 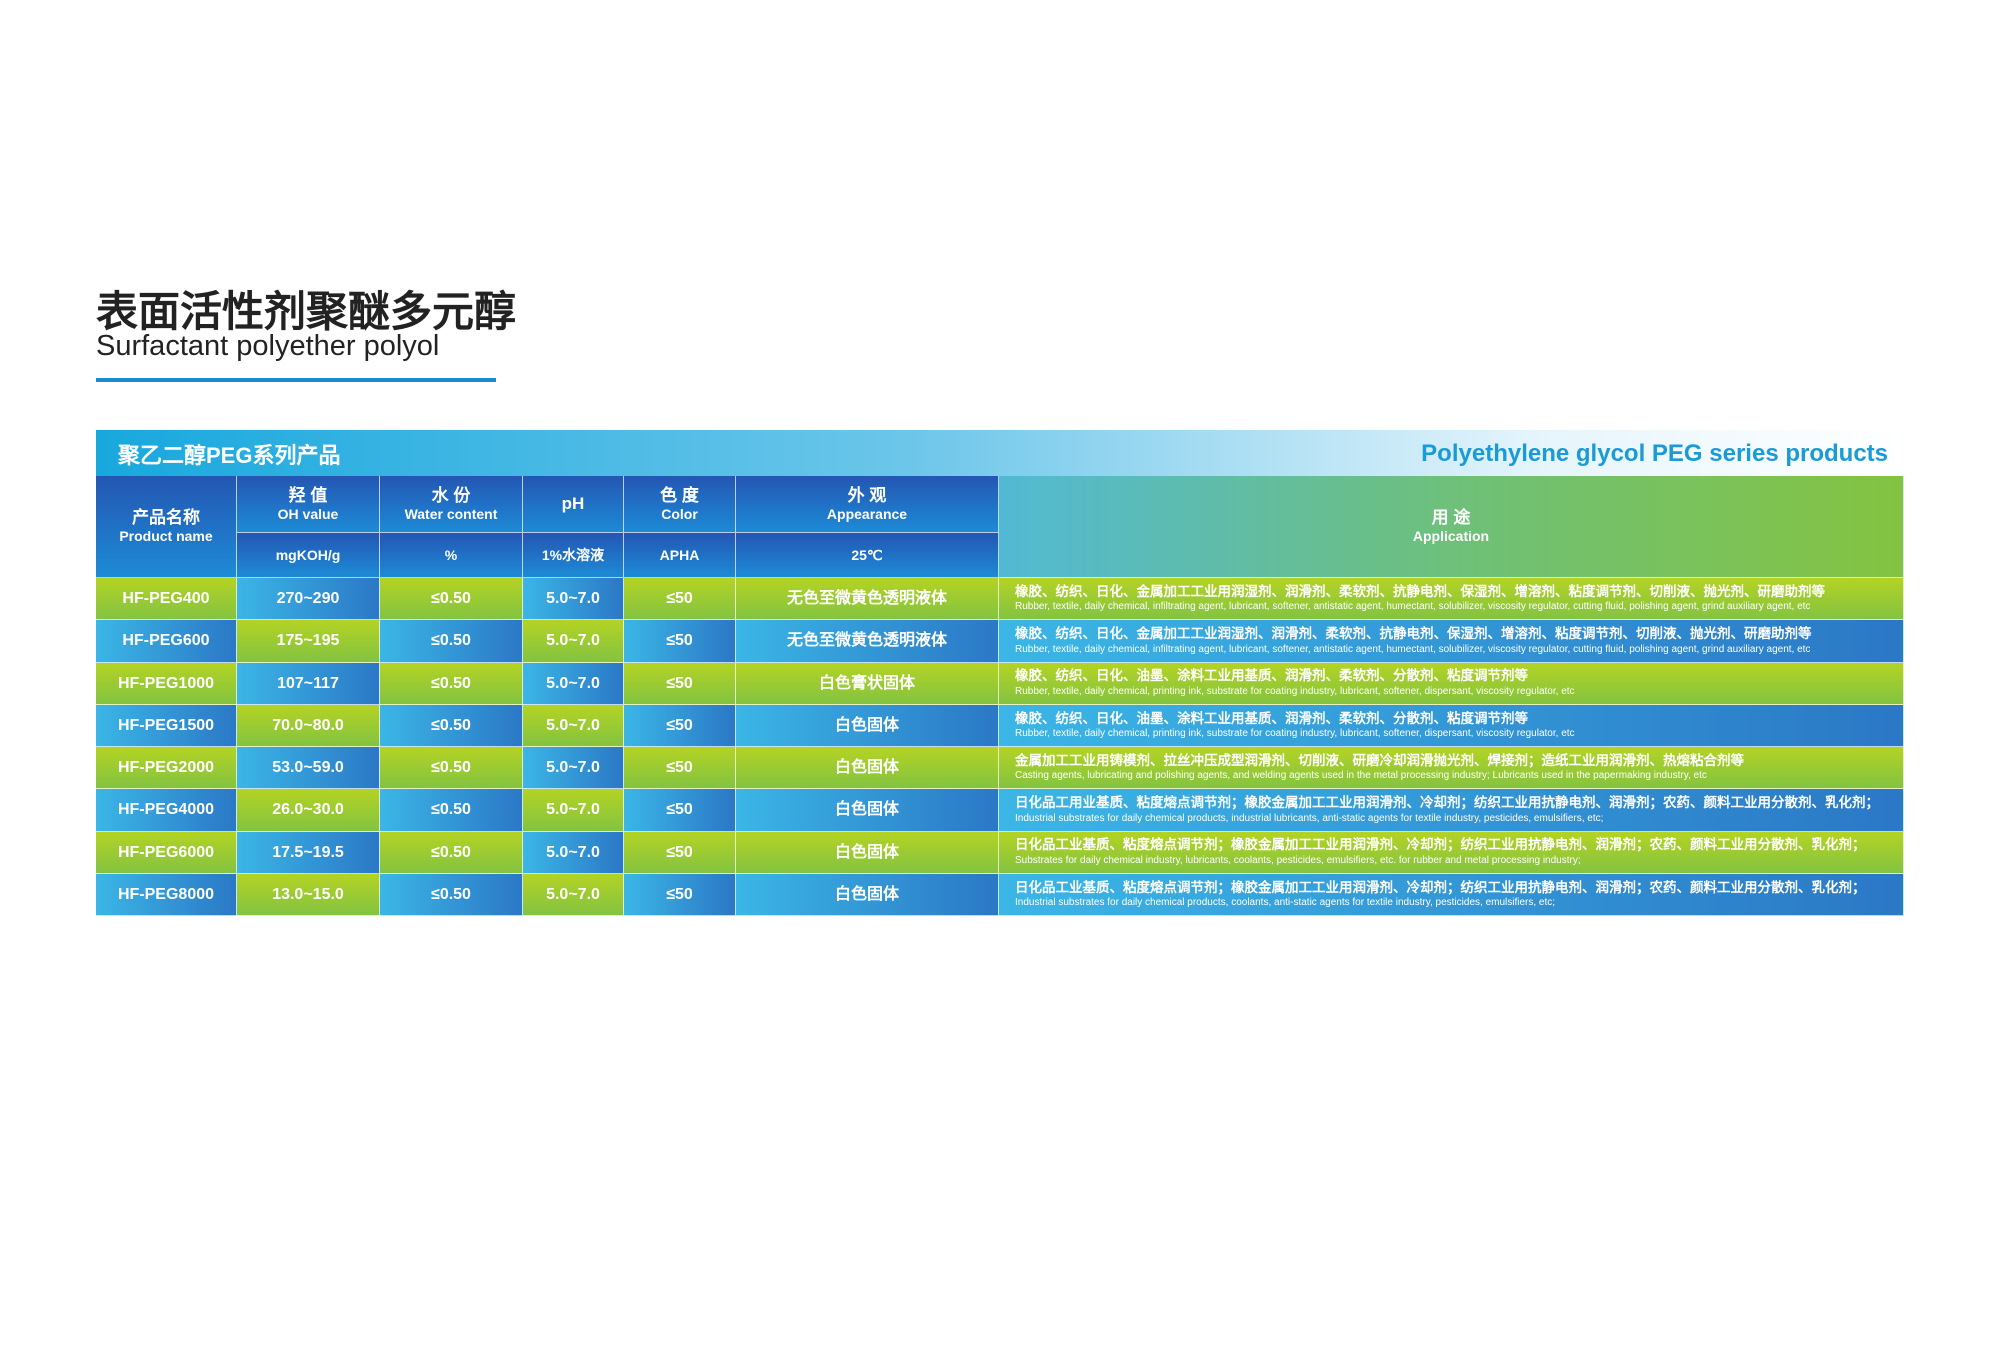 I want to click on data-cell: 107~117, so click(x=308, y=683).